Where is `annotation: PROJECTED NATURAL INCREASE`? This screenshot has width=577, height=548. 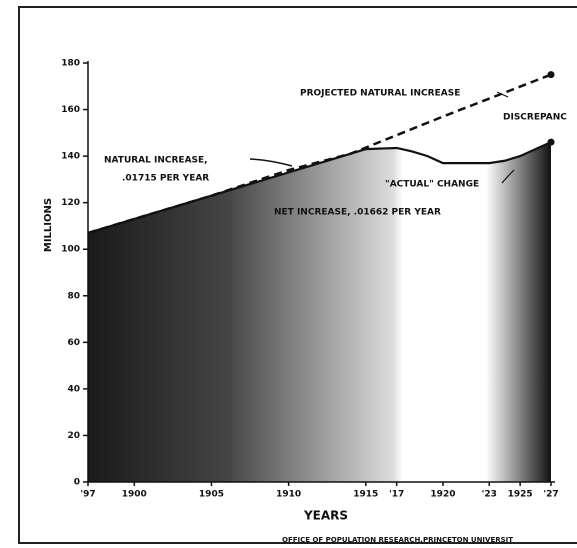
annotation: PROJECTED NATURAL INCREASE is located at coordinates (380, 94).